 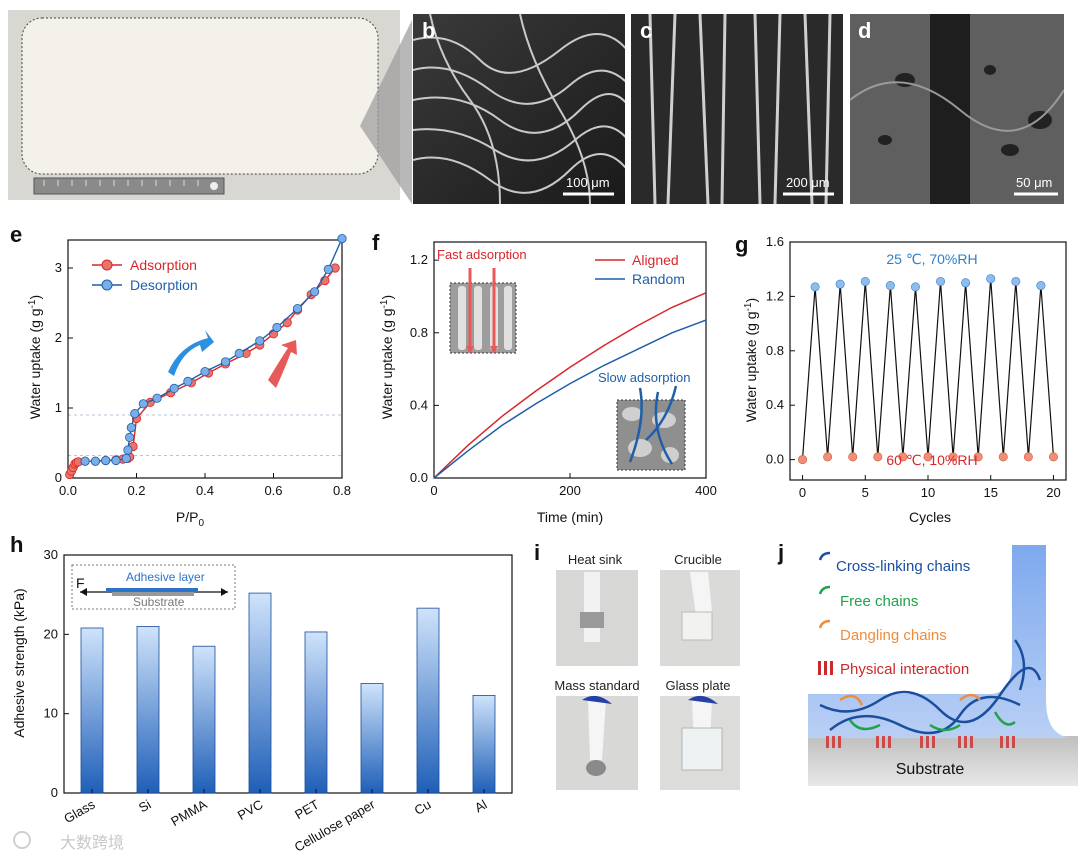 I want to click on g-ytick-label: 1.6, so click(x=775, y=241).